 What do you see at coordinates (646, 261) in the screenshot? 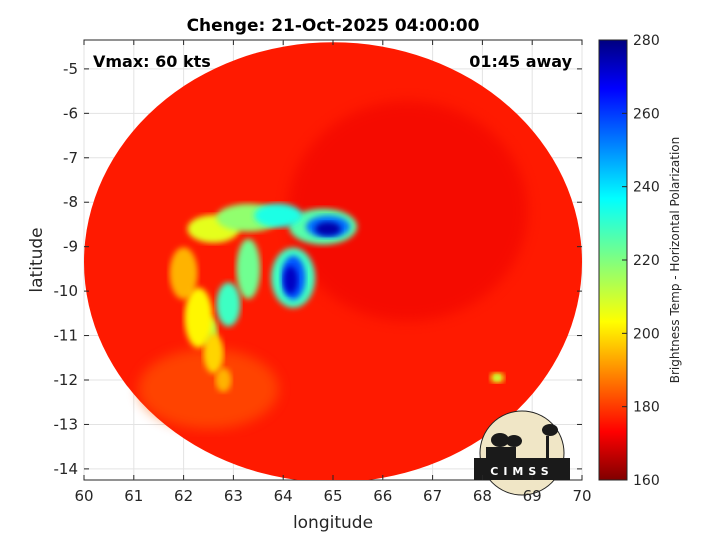
I see `colorbar-tick-label: 220` at bounding box center [646, 261].